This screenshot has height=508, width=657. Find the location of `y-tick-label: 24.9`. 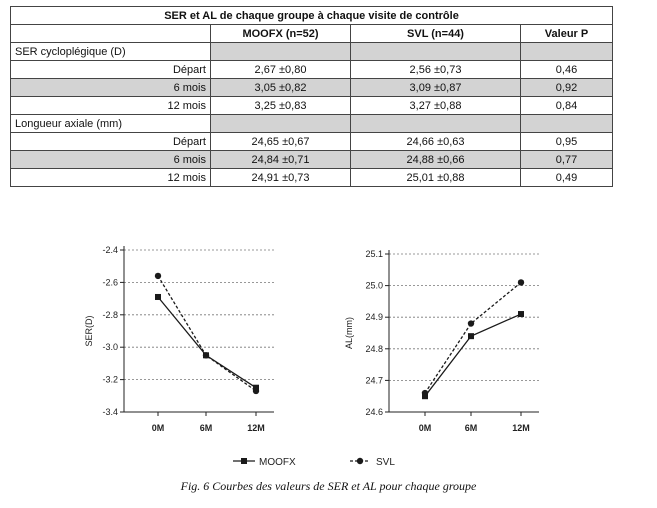

y-tick-label: 24.9 is located at coordinates (374, 317).